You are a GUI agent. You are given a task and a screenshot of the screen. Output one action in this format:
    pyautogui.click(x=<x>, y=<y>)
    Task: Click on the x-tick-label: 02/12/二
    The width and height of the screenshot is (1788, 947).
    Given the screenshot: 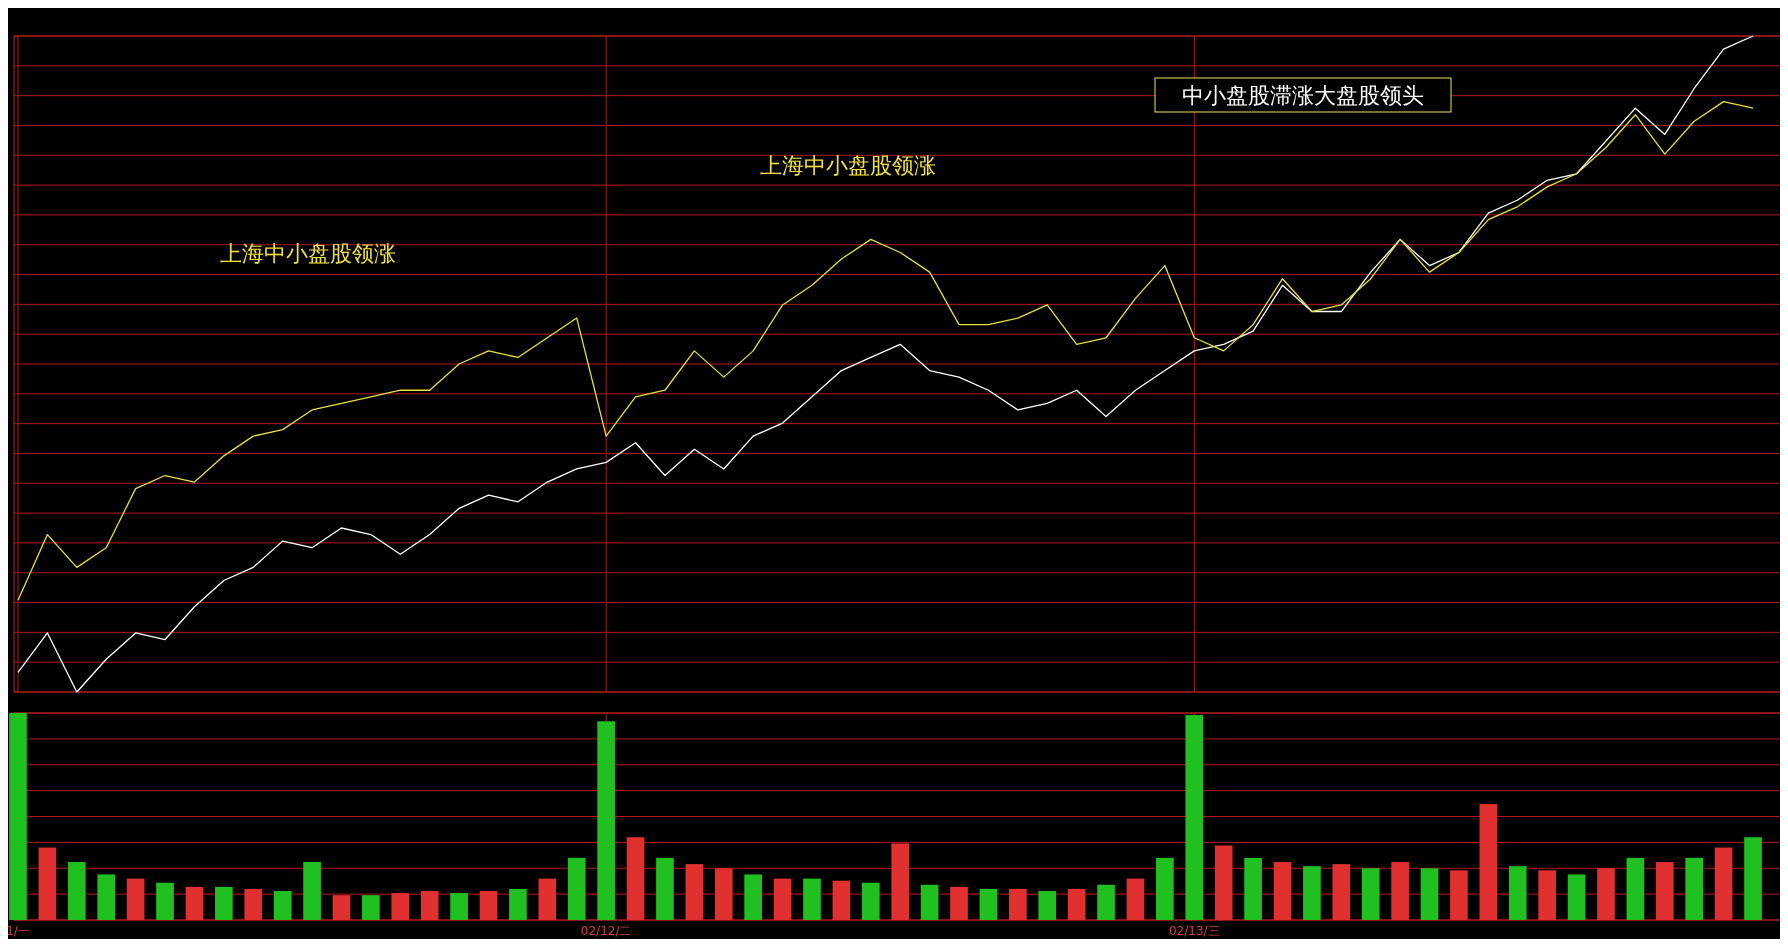 What is the action you would take?
    pyautogui.click(x=606, y=931)
    